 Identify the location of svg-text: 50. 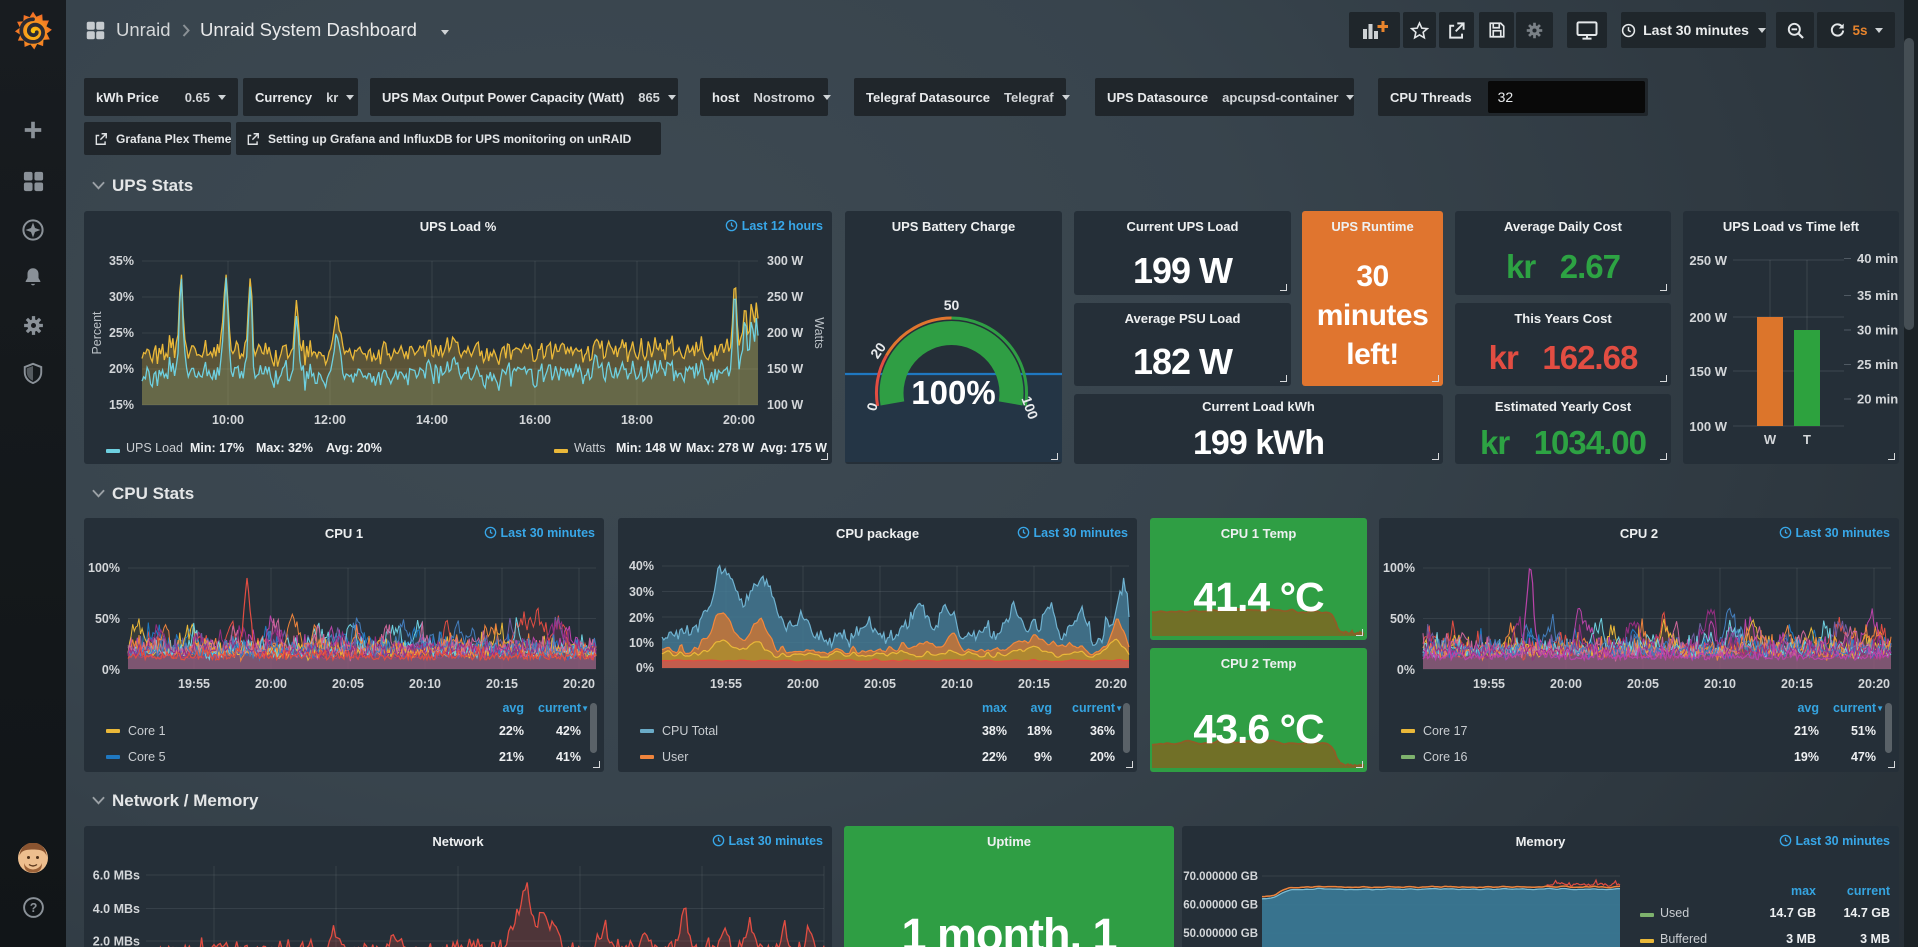
(952, 305).